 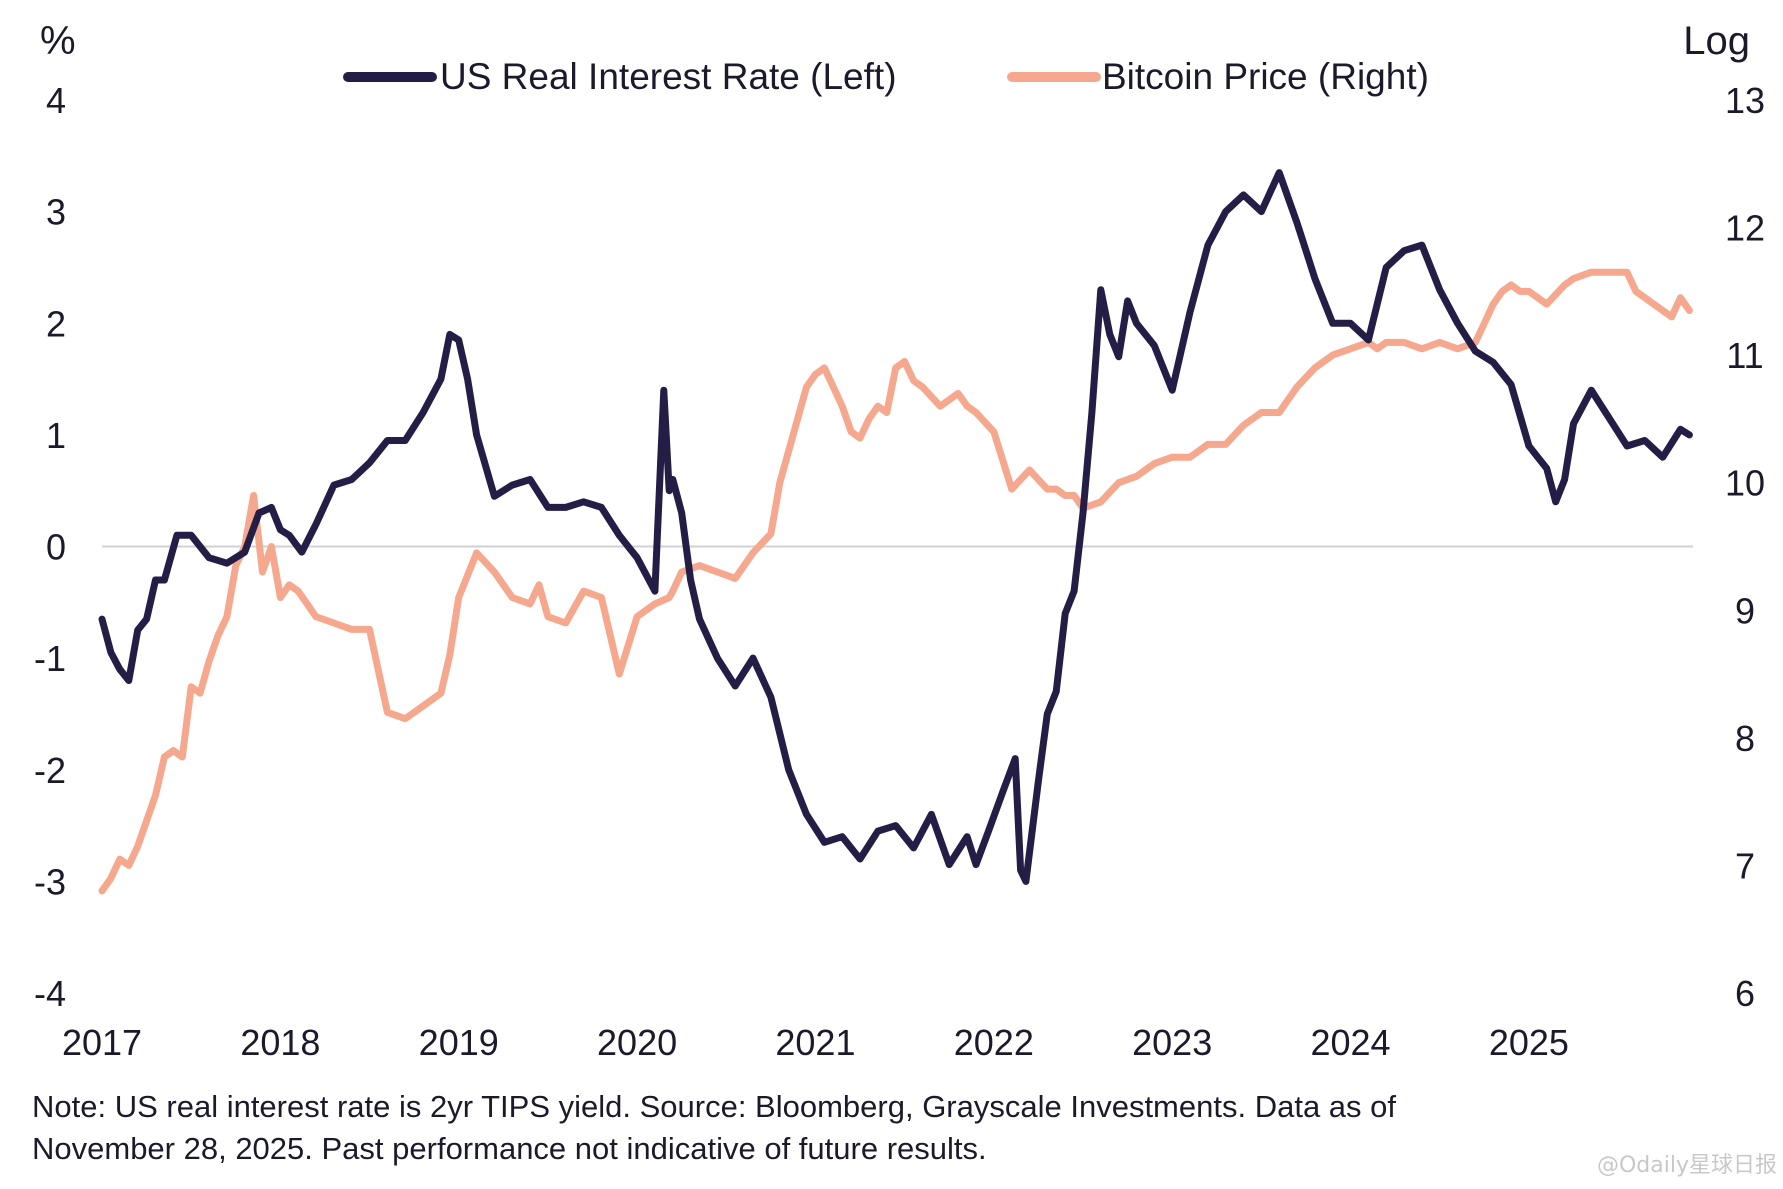 What do you see at coordinates (1745, 610) in the screenshot?
I see `right-tick-label: 9` at bounding box center [1745, 610].